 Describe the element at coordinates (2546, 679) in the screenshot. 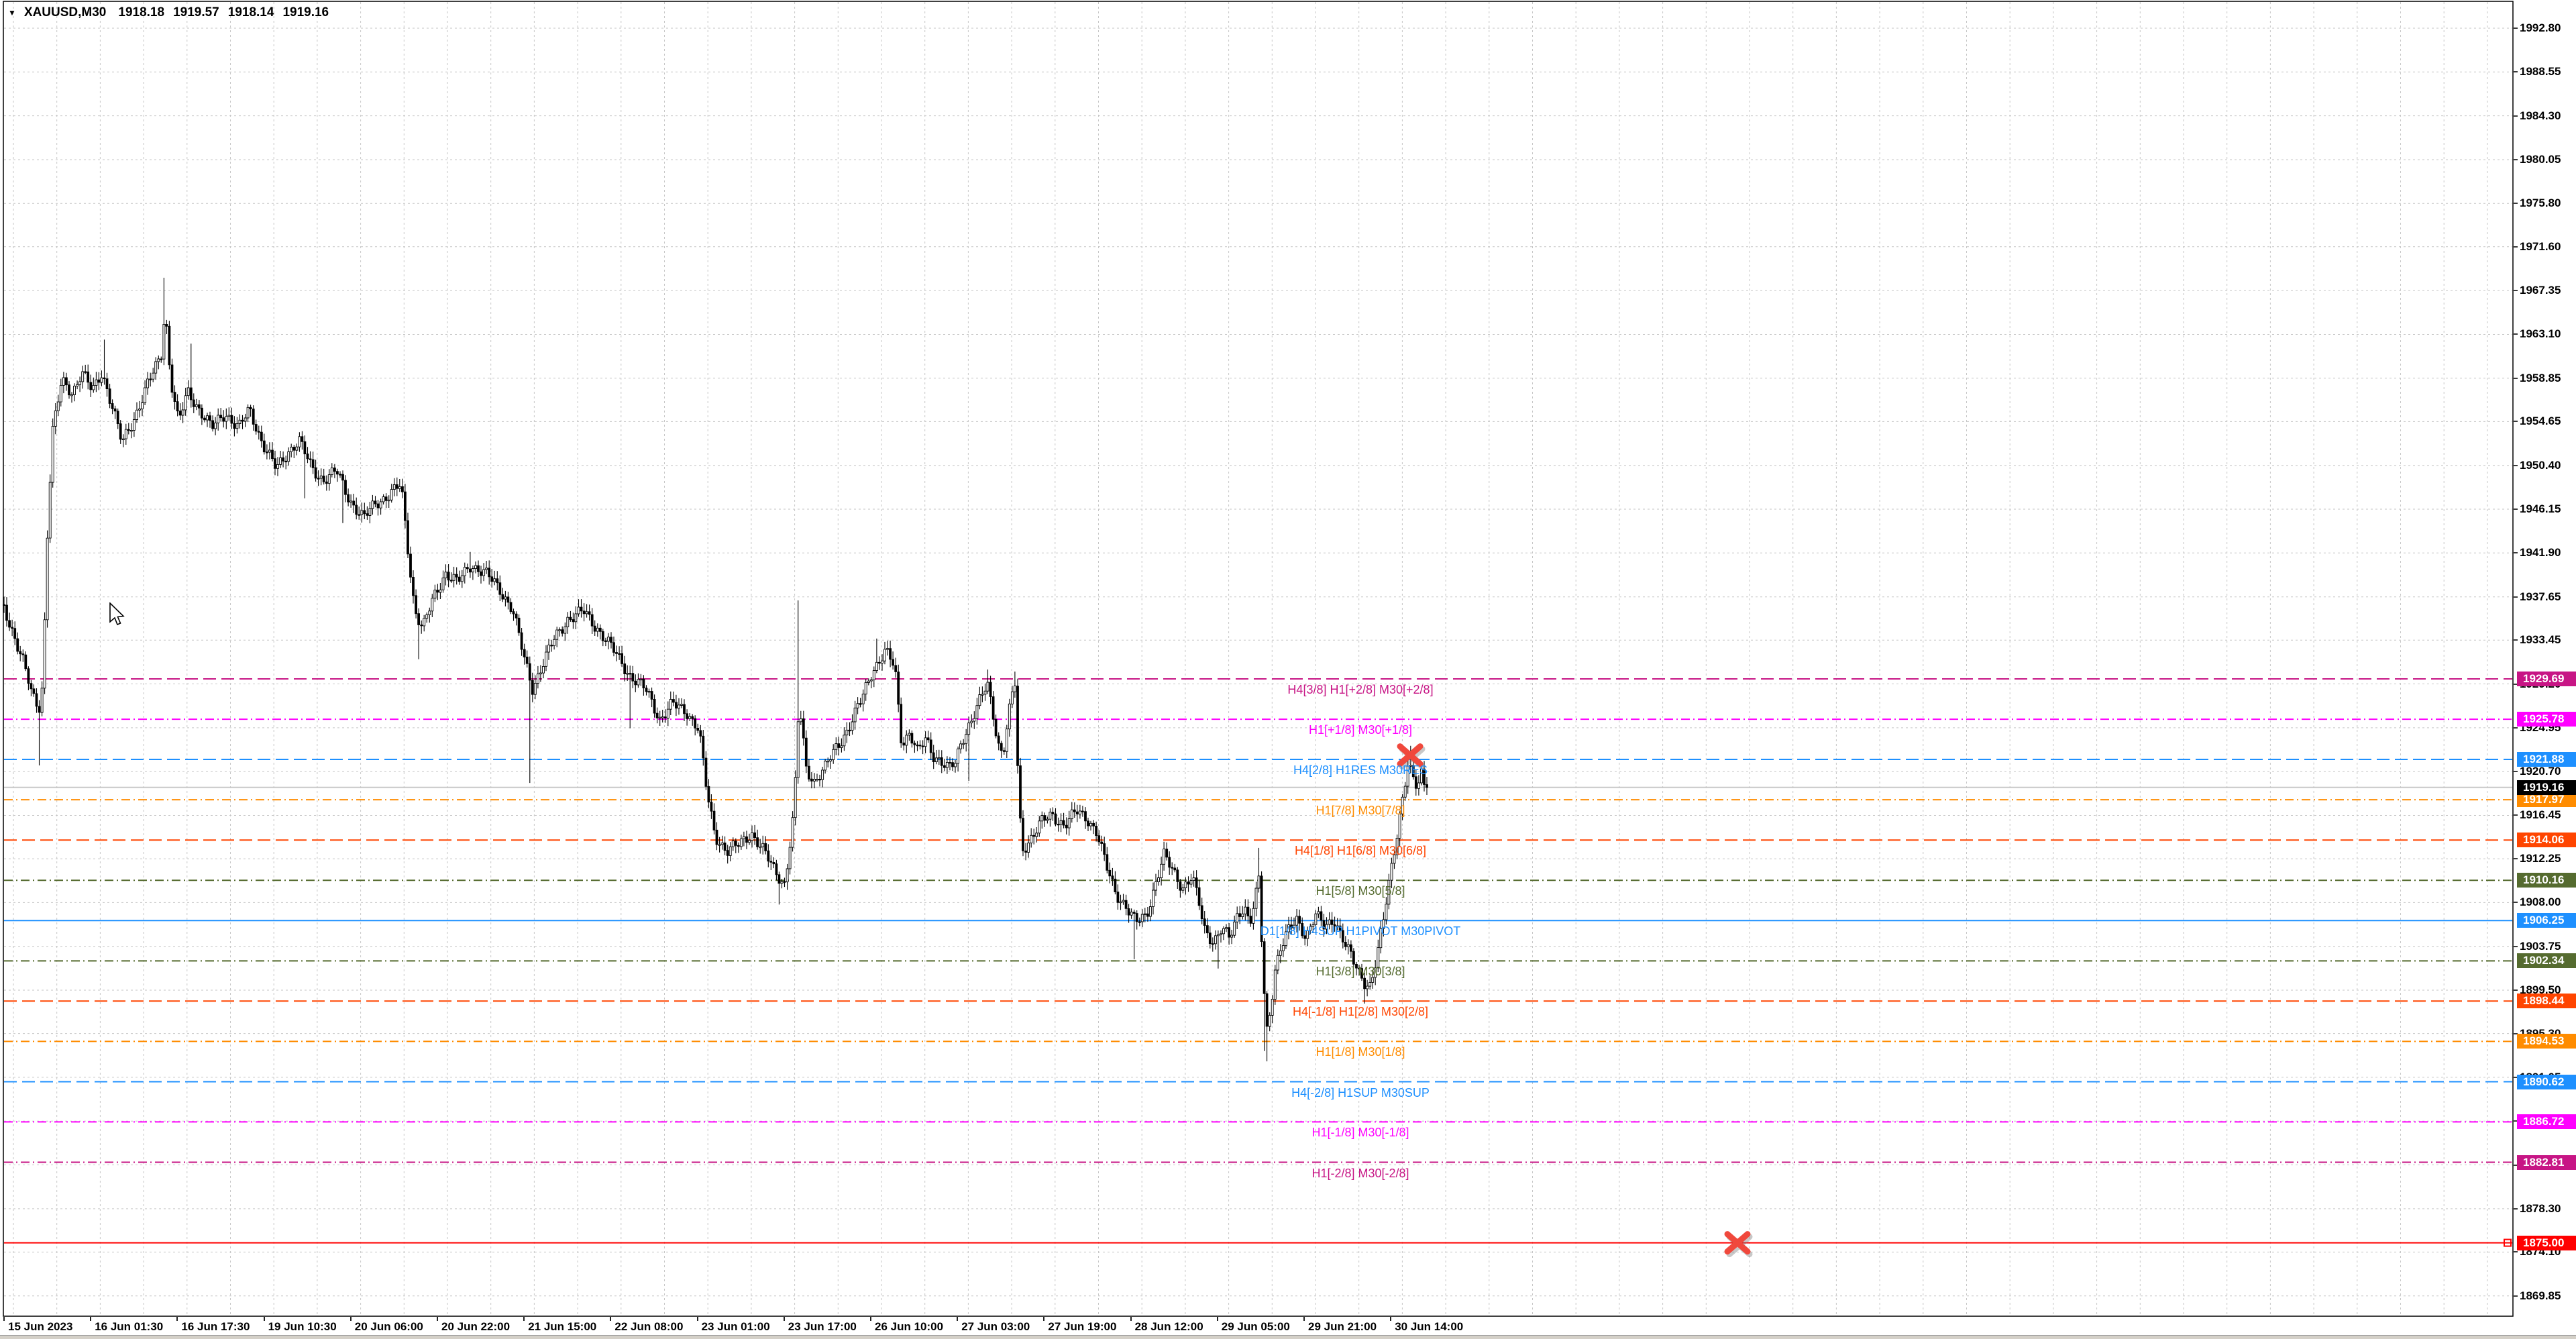

I see `level-price-box: 1929.69` at that location.